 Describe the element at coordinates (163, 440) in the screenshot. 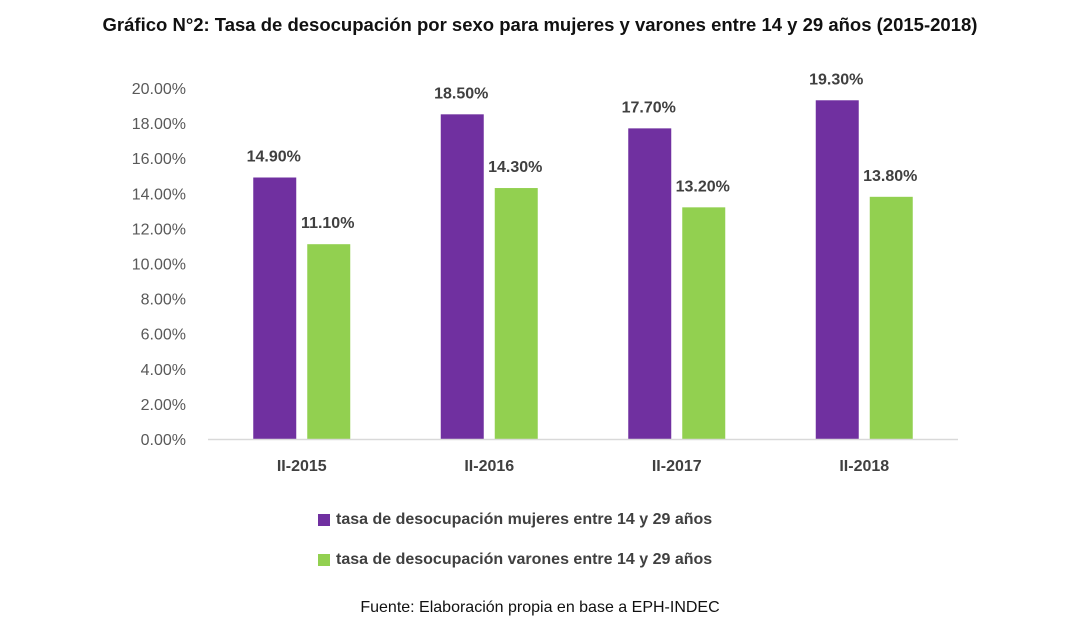

I see `y-tick-label: 0.00%` at that location.